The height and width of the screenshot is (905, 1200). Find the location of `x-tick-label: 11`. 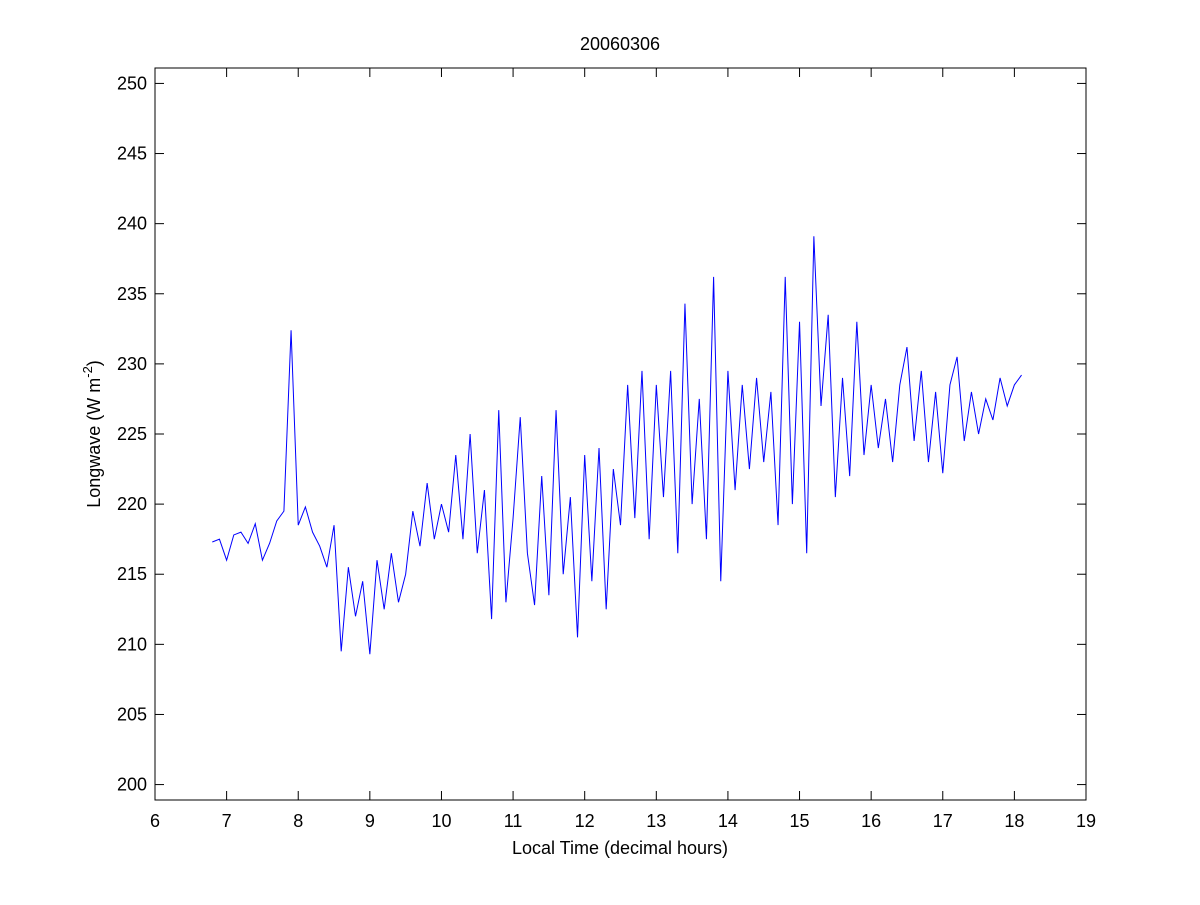

x-tick-label: 11 is located at coordinates (513, 821).